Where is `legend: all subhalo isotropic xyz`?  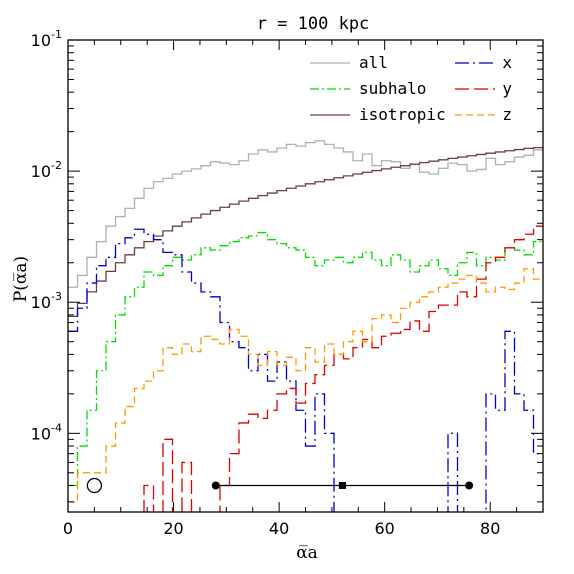 legend: all subhalo isotropic xyz is located at coordinates (411, 88).